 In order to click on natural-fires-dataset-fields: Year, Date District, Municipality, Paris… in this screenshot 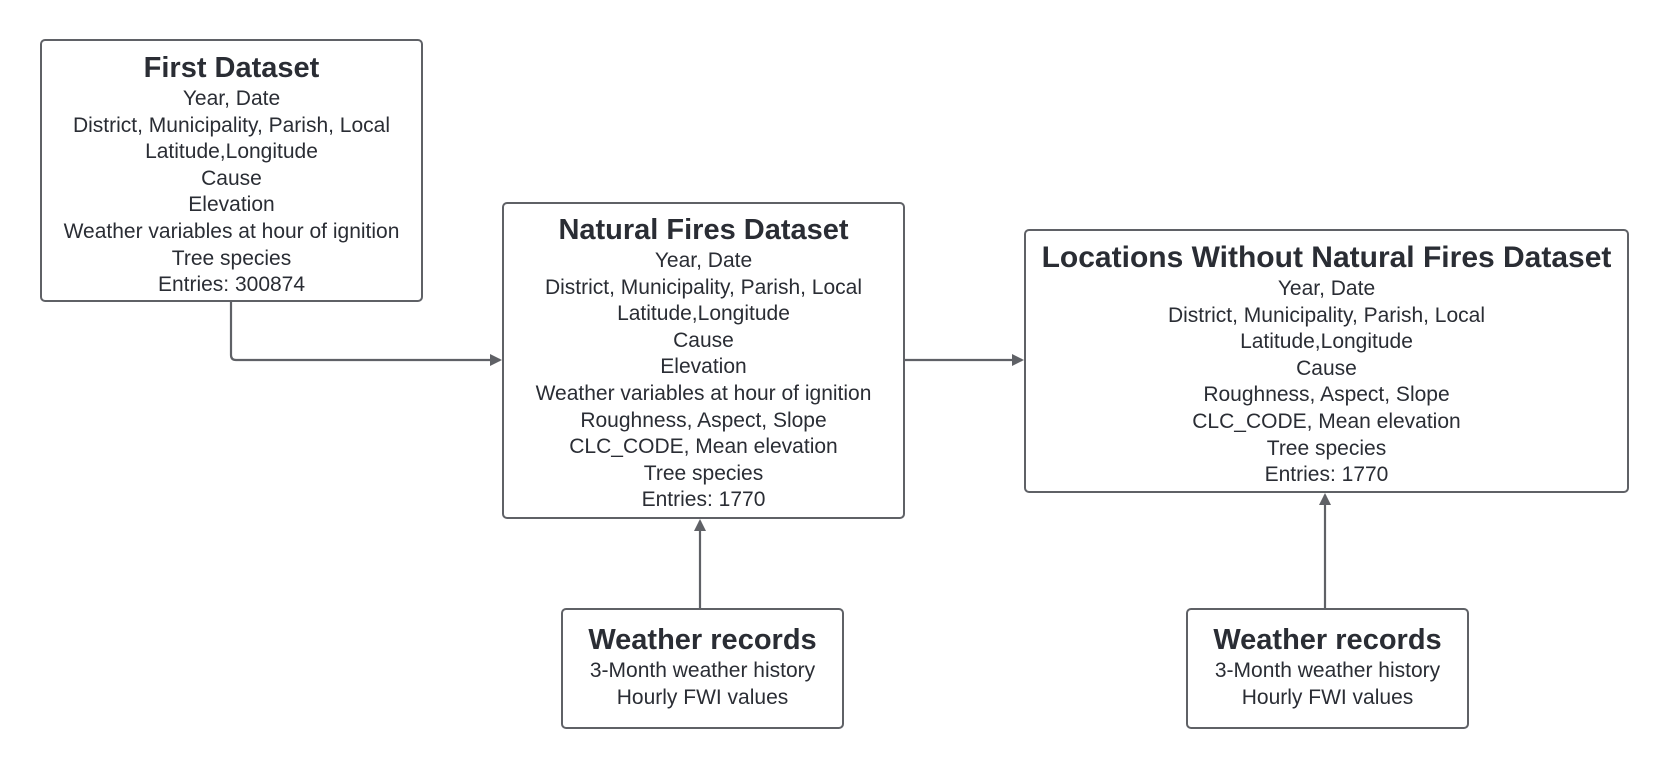, I will do `click(704, 381)`.